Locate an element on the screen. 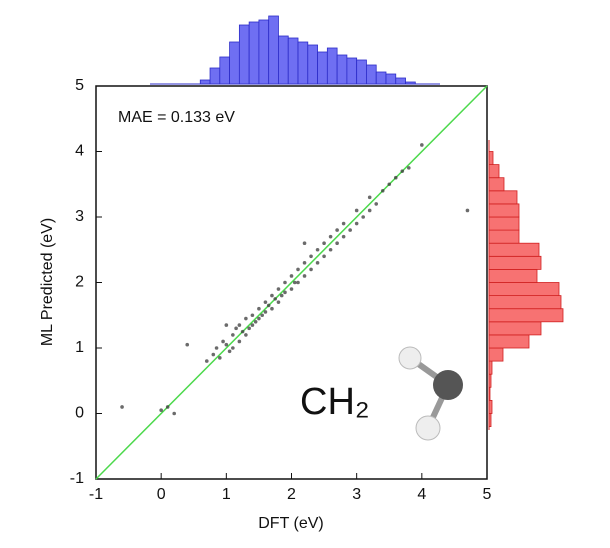  y-tick-label: 2 is located at coordinates (79, 282).